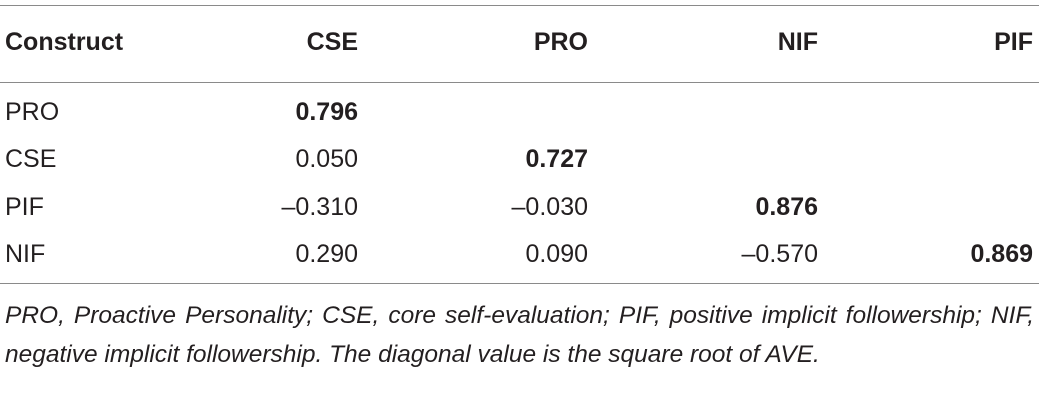  What do you see at coordinates (556, 159) in the screenshot?
I see `value-cell: 0.727` at bounding box center [556, 159].